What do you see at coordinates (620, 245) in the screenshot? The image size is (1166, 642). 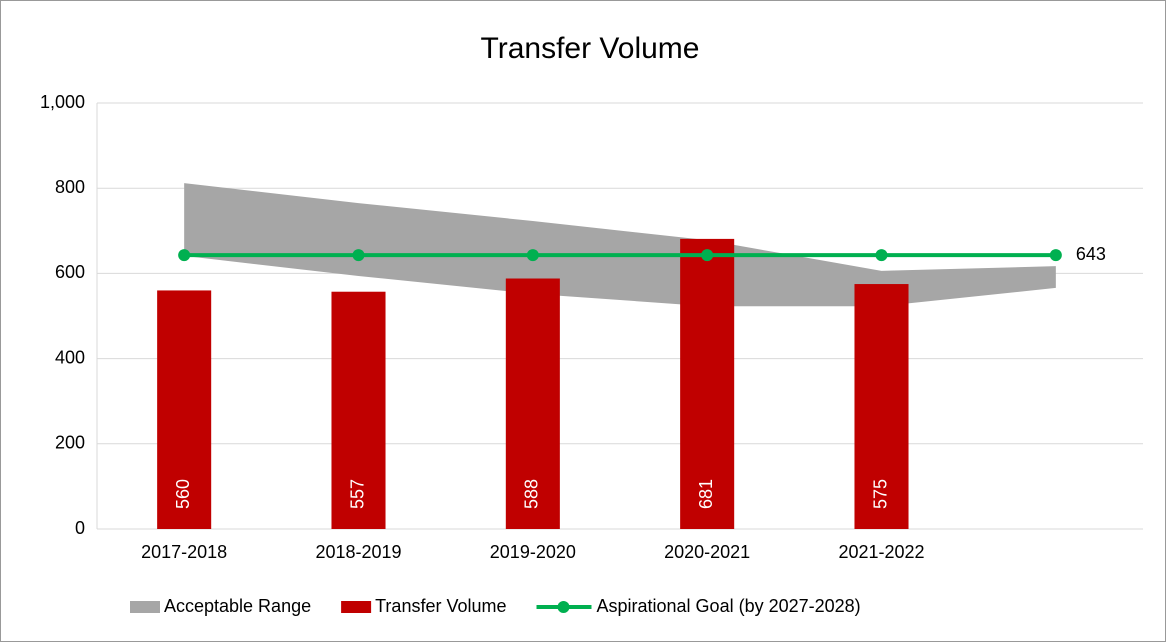 I see `range-area` at bounding box center [620, 245].